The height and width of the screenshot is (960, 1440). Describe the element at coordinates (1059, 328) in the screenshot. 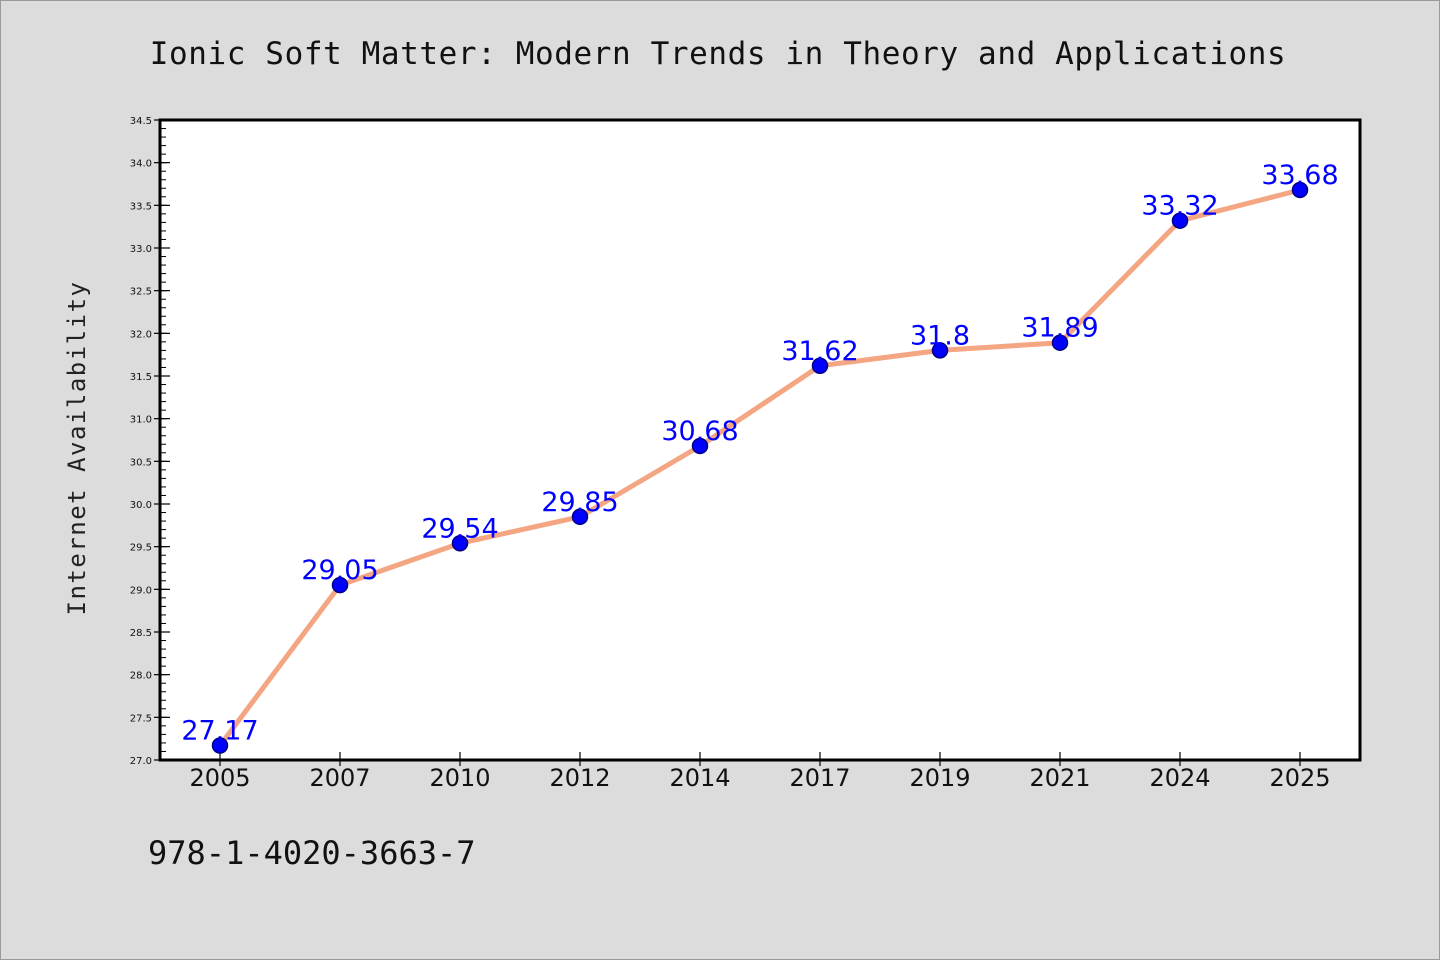

I see `data-label: 31.89` at that location.